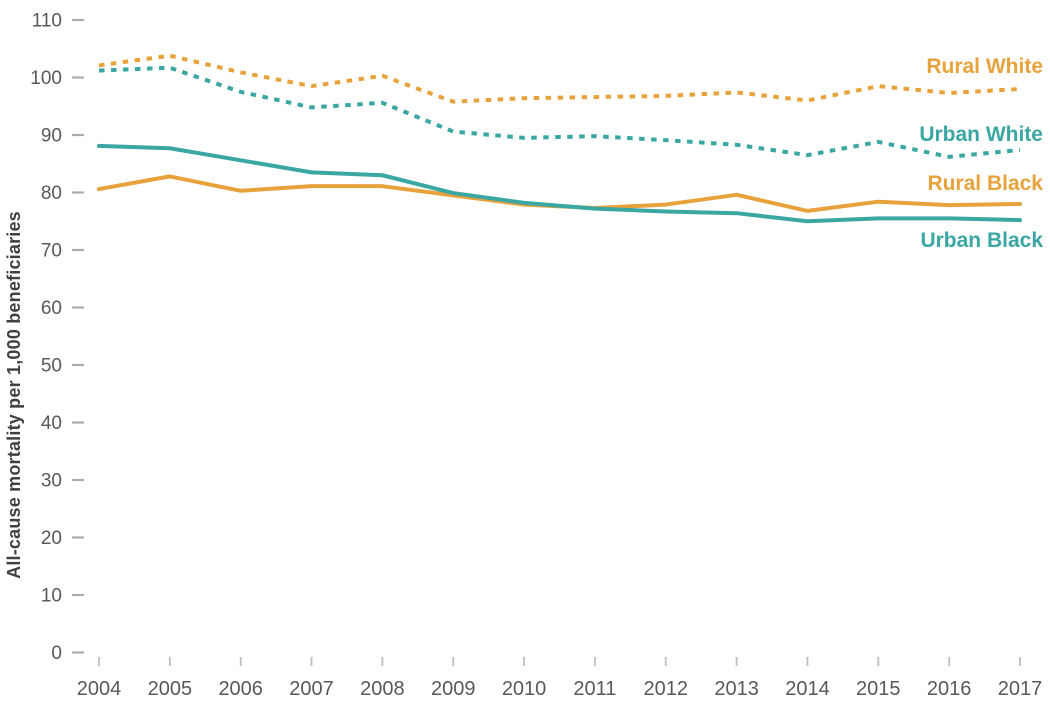  Describe the element at coordinates (736, 689) in the screenshot. I see `x-tick-label-2013: 2013` at that location.